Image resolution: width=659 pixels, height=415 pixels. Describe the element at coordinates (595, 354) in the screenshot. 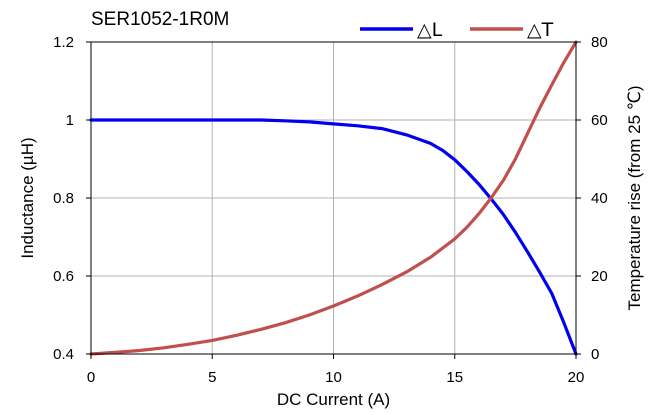

I see `y2-tick-label: 0` at that location.